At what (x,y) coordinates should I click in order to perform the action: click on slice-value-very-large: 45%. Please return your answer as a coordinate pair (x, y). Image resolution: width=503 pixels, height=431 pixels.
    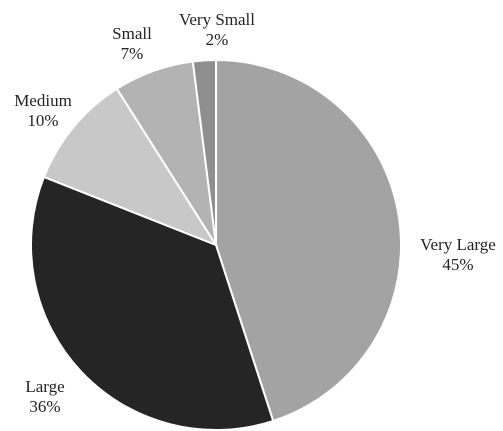
    Looking at the image, I should click on (457, 264).